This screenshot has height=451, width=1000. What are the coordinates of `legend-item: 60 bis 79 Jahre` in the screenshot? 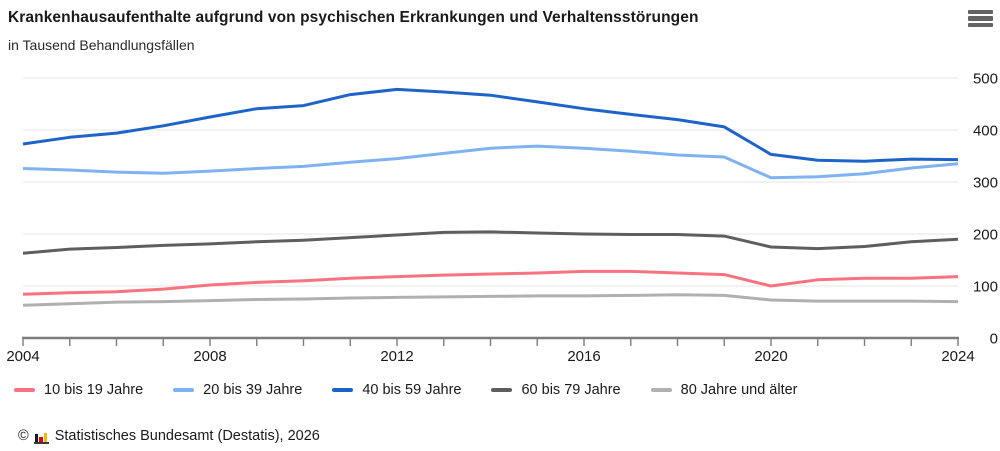 It's located at (556, 390).